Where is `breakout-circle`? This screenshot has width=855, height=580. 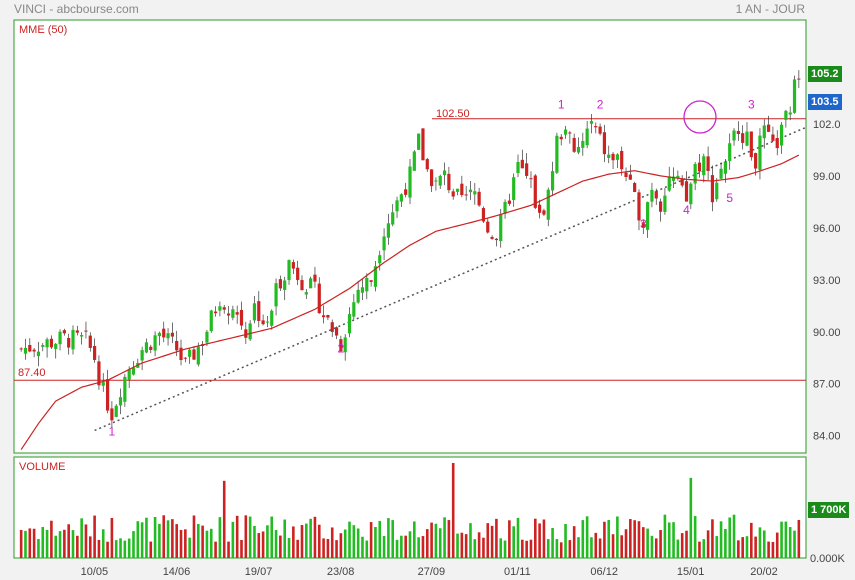 breakout-circle is located at coordinates (700, 117).